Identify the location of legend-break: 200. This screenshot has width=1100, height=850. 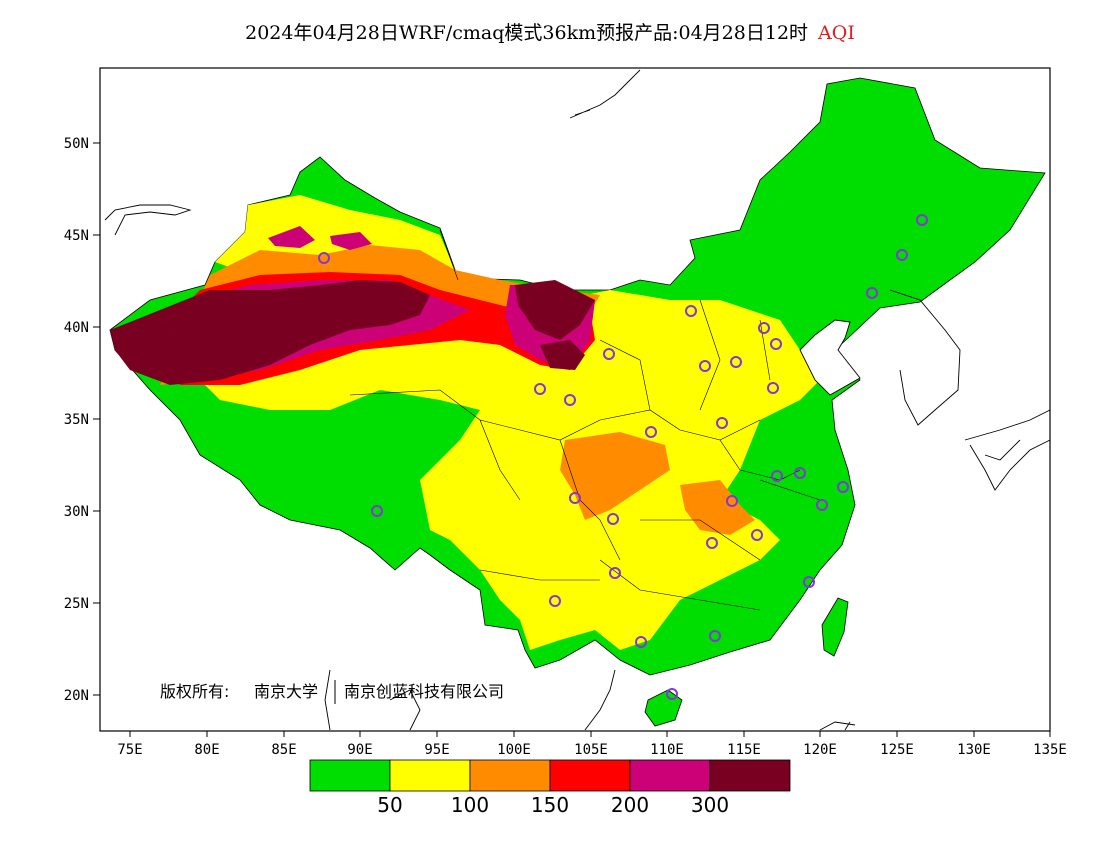
(630, 805).